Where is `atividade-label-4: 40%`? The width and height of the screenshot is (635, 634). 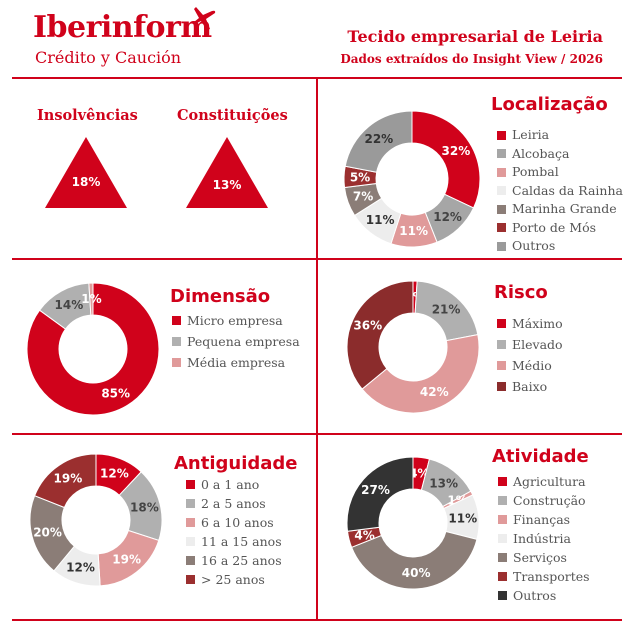
atividade-label-4: 40% is located at coordinates (416, 573).